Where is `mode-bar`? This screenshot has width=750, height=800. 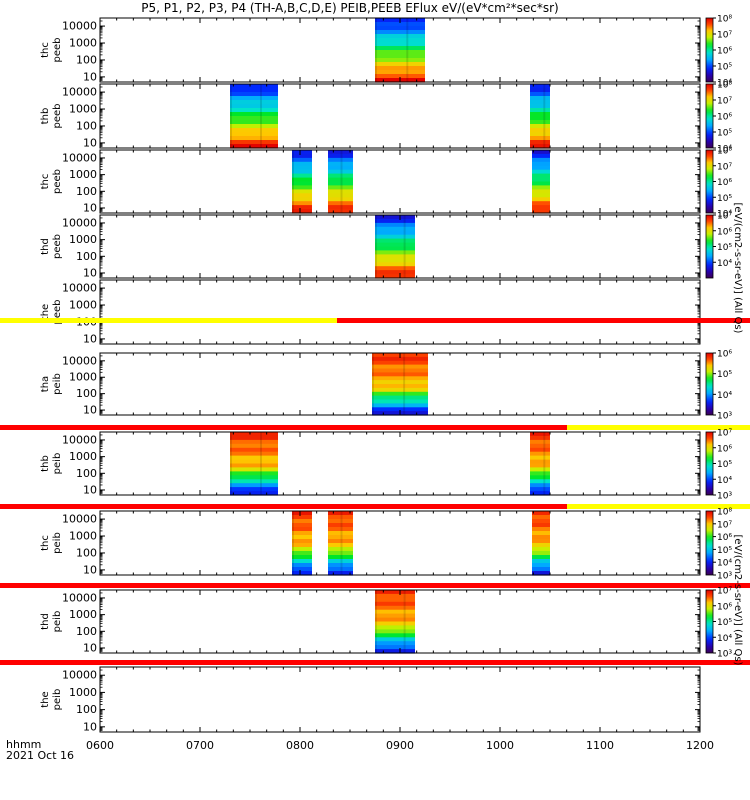
mode-bar is located at coordinates (375, 662).